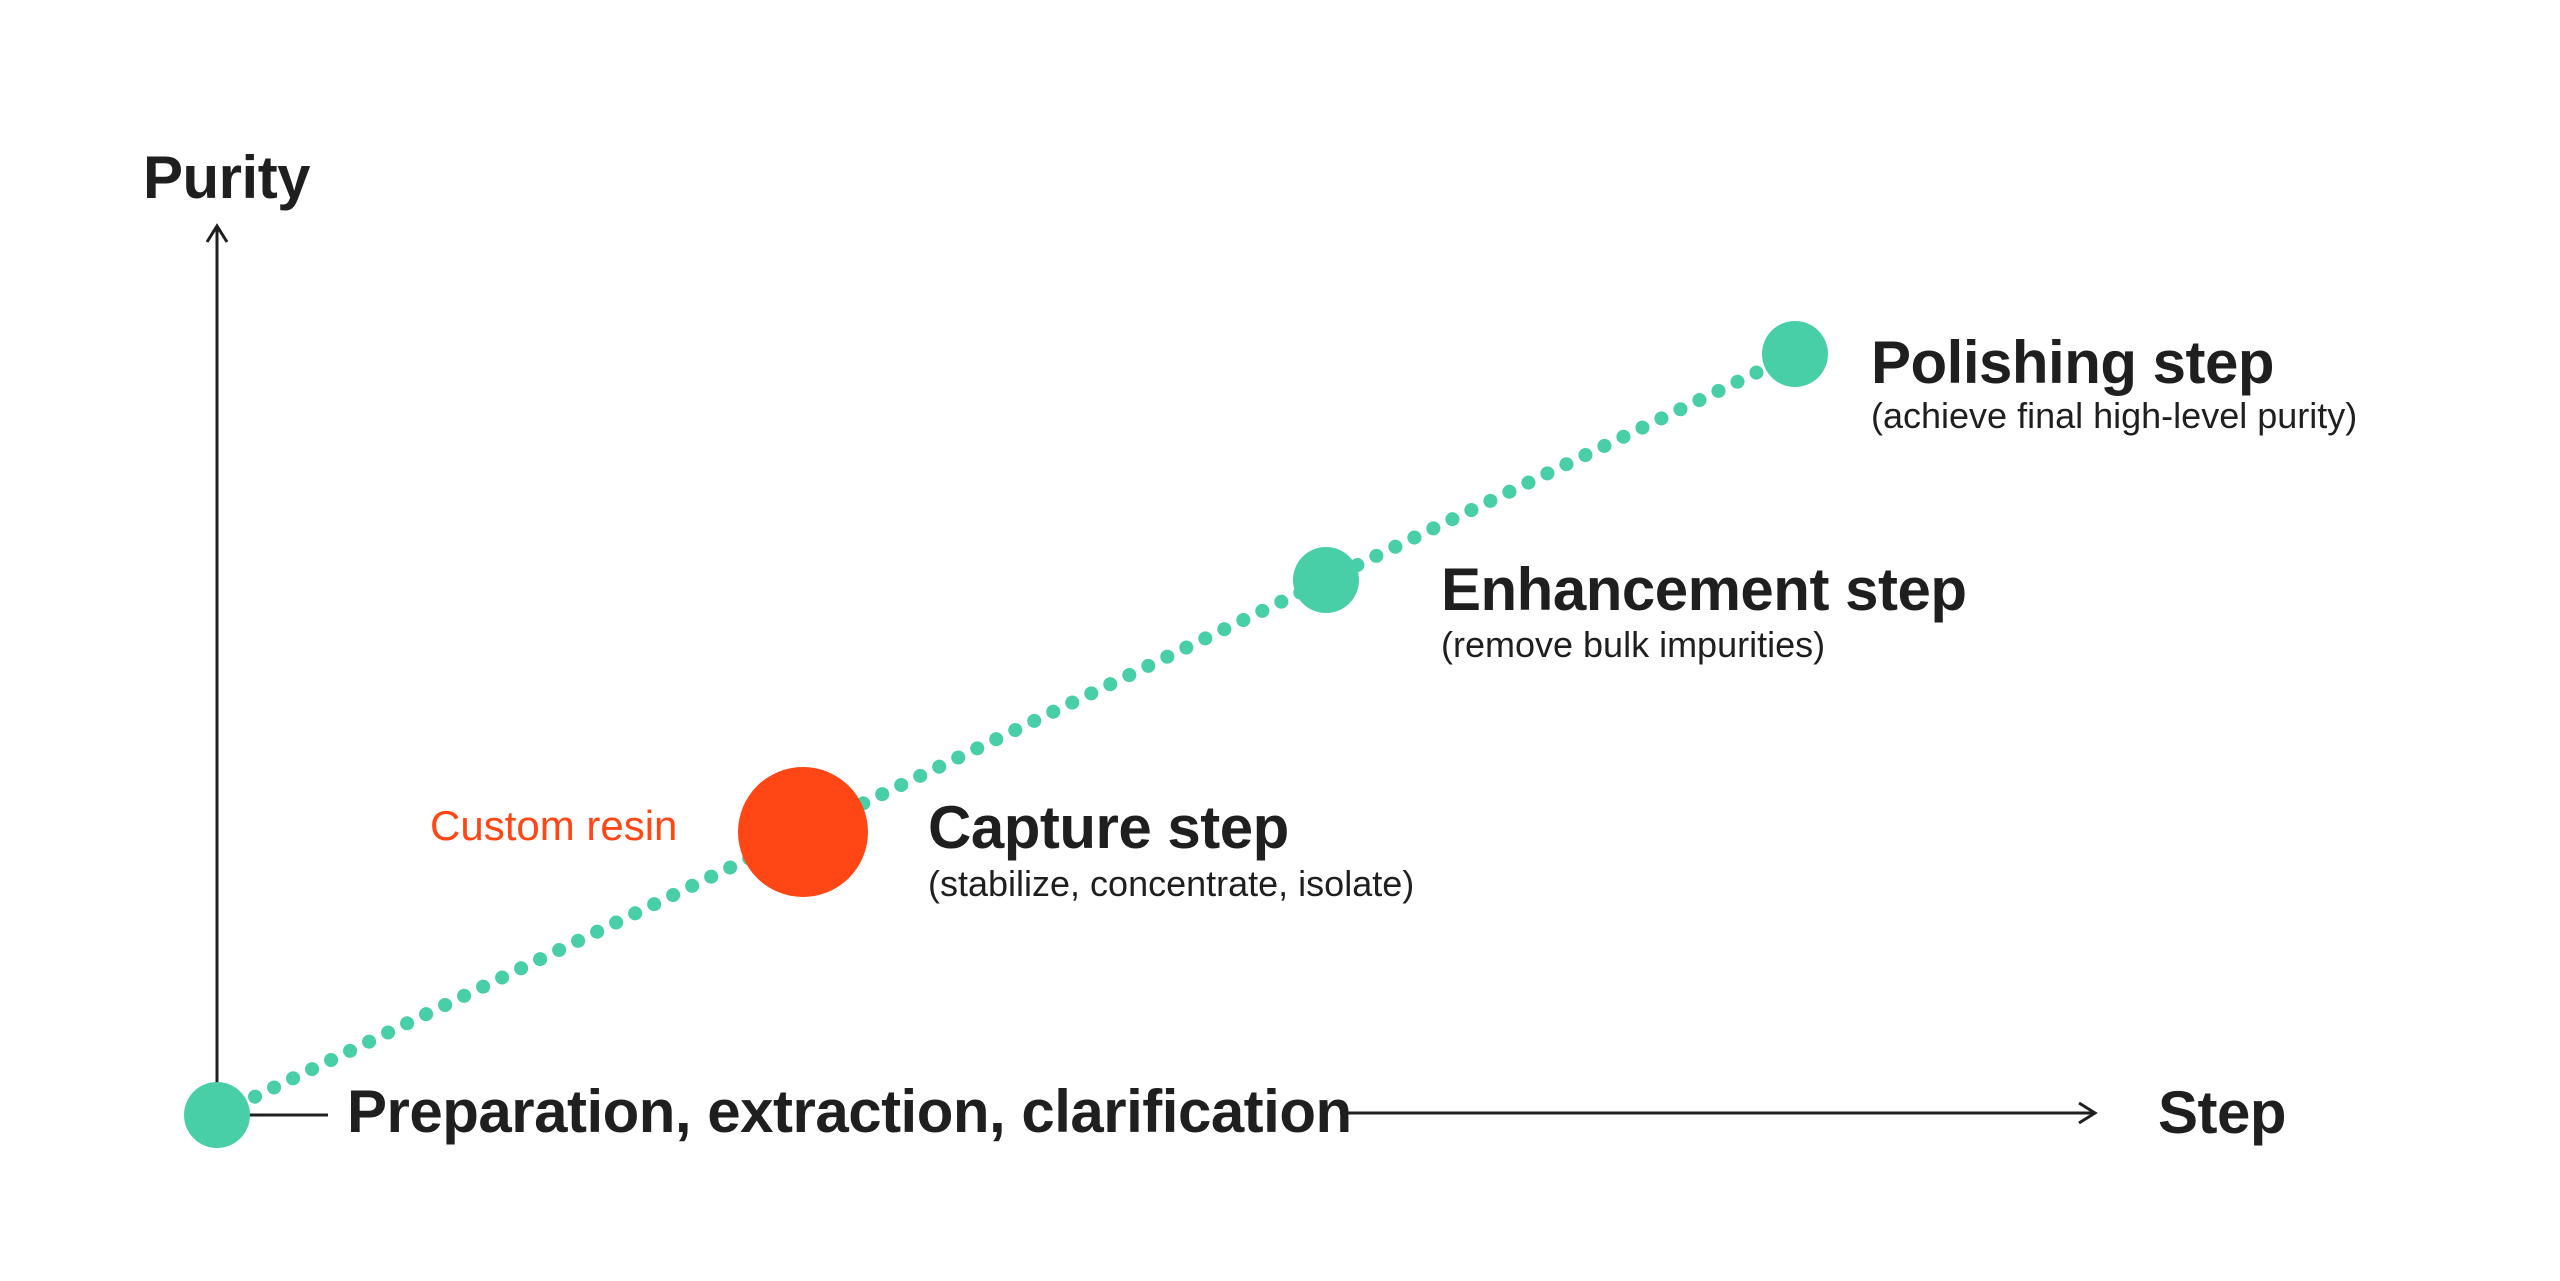 This screenshot has height=1281, width=2560. Describe the element at coordinates (1704, 589) in the screenshot. I see `step-label-enhancement: Enhancement step` at that location.